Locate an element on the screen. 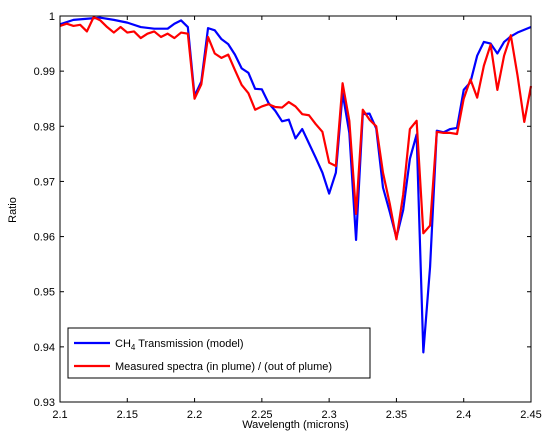 This screenshot has height=434, width=545. legend-label-model-subscript: 4 is located at coordinates (133, 347).